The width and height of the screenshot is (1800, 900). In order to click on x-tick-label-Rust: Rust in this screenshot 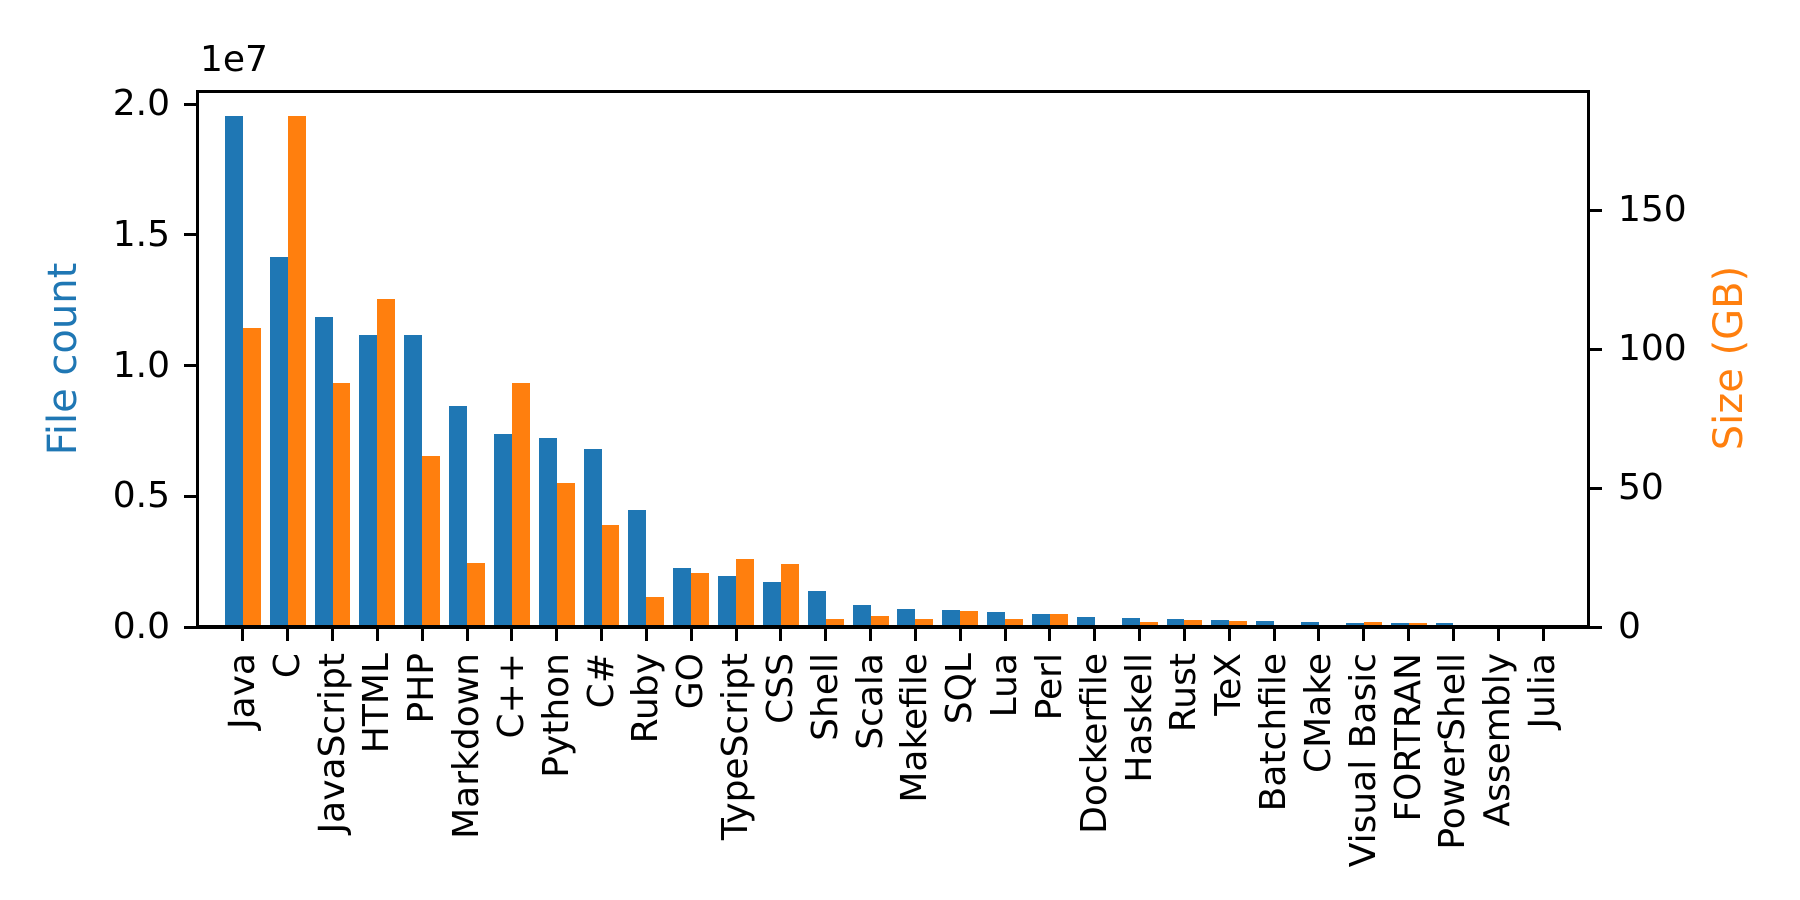, I will do `click(1184, 693)`.